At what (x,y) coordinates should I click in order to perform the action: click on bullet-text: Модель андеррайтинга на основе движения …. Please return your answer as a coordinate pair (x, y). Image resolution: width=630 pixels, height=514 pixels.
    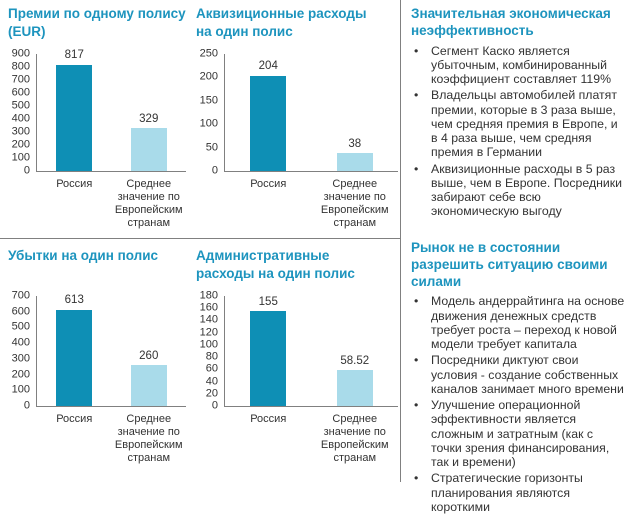
    Looking at the image, I should click on (528, 323).